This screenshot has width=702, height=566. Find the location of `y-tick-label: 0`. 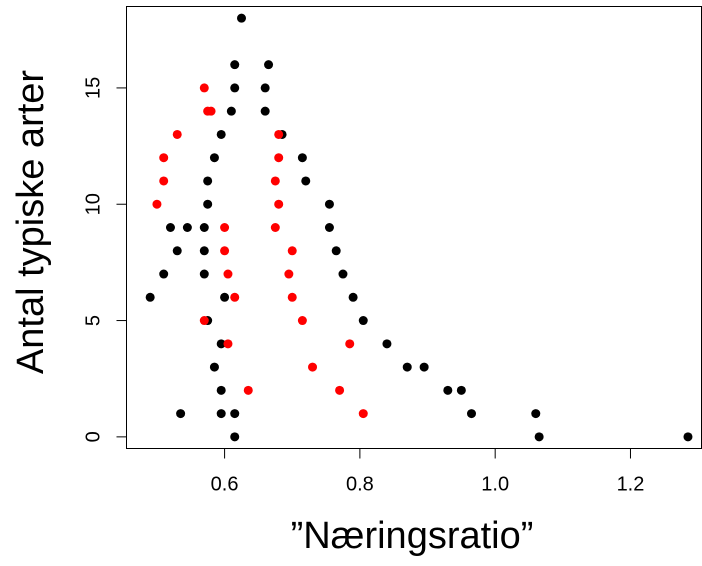

y-tick-label: 0 is located at coordinates (94, 436).